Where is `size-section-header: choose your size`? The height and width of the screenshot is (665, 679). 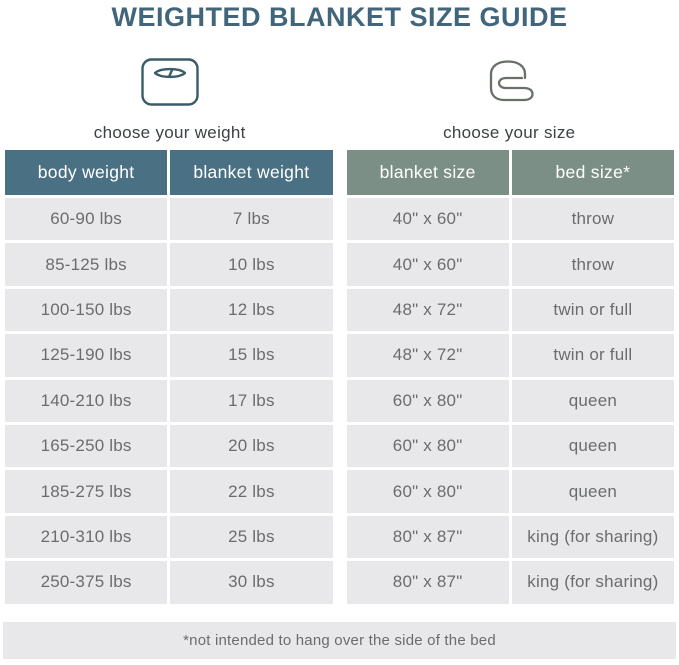
size-section-header: choose your size is located at coordinates (509, 99).